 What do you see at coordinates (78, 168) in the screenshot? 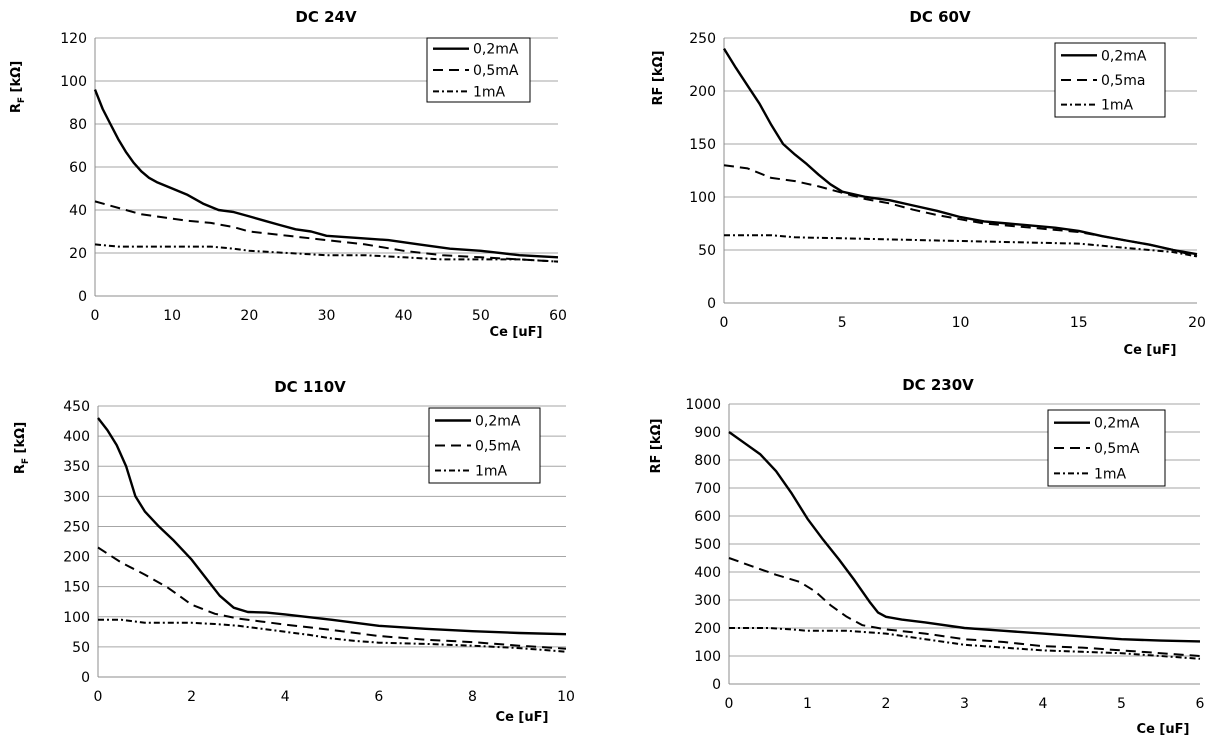
I see `y-tick-label: 60` at bounding box center [78, 168].